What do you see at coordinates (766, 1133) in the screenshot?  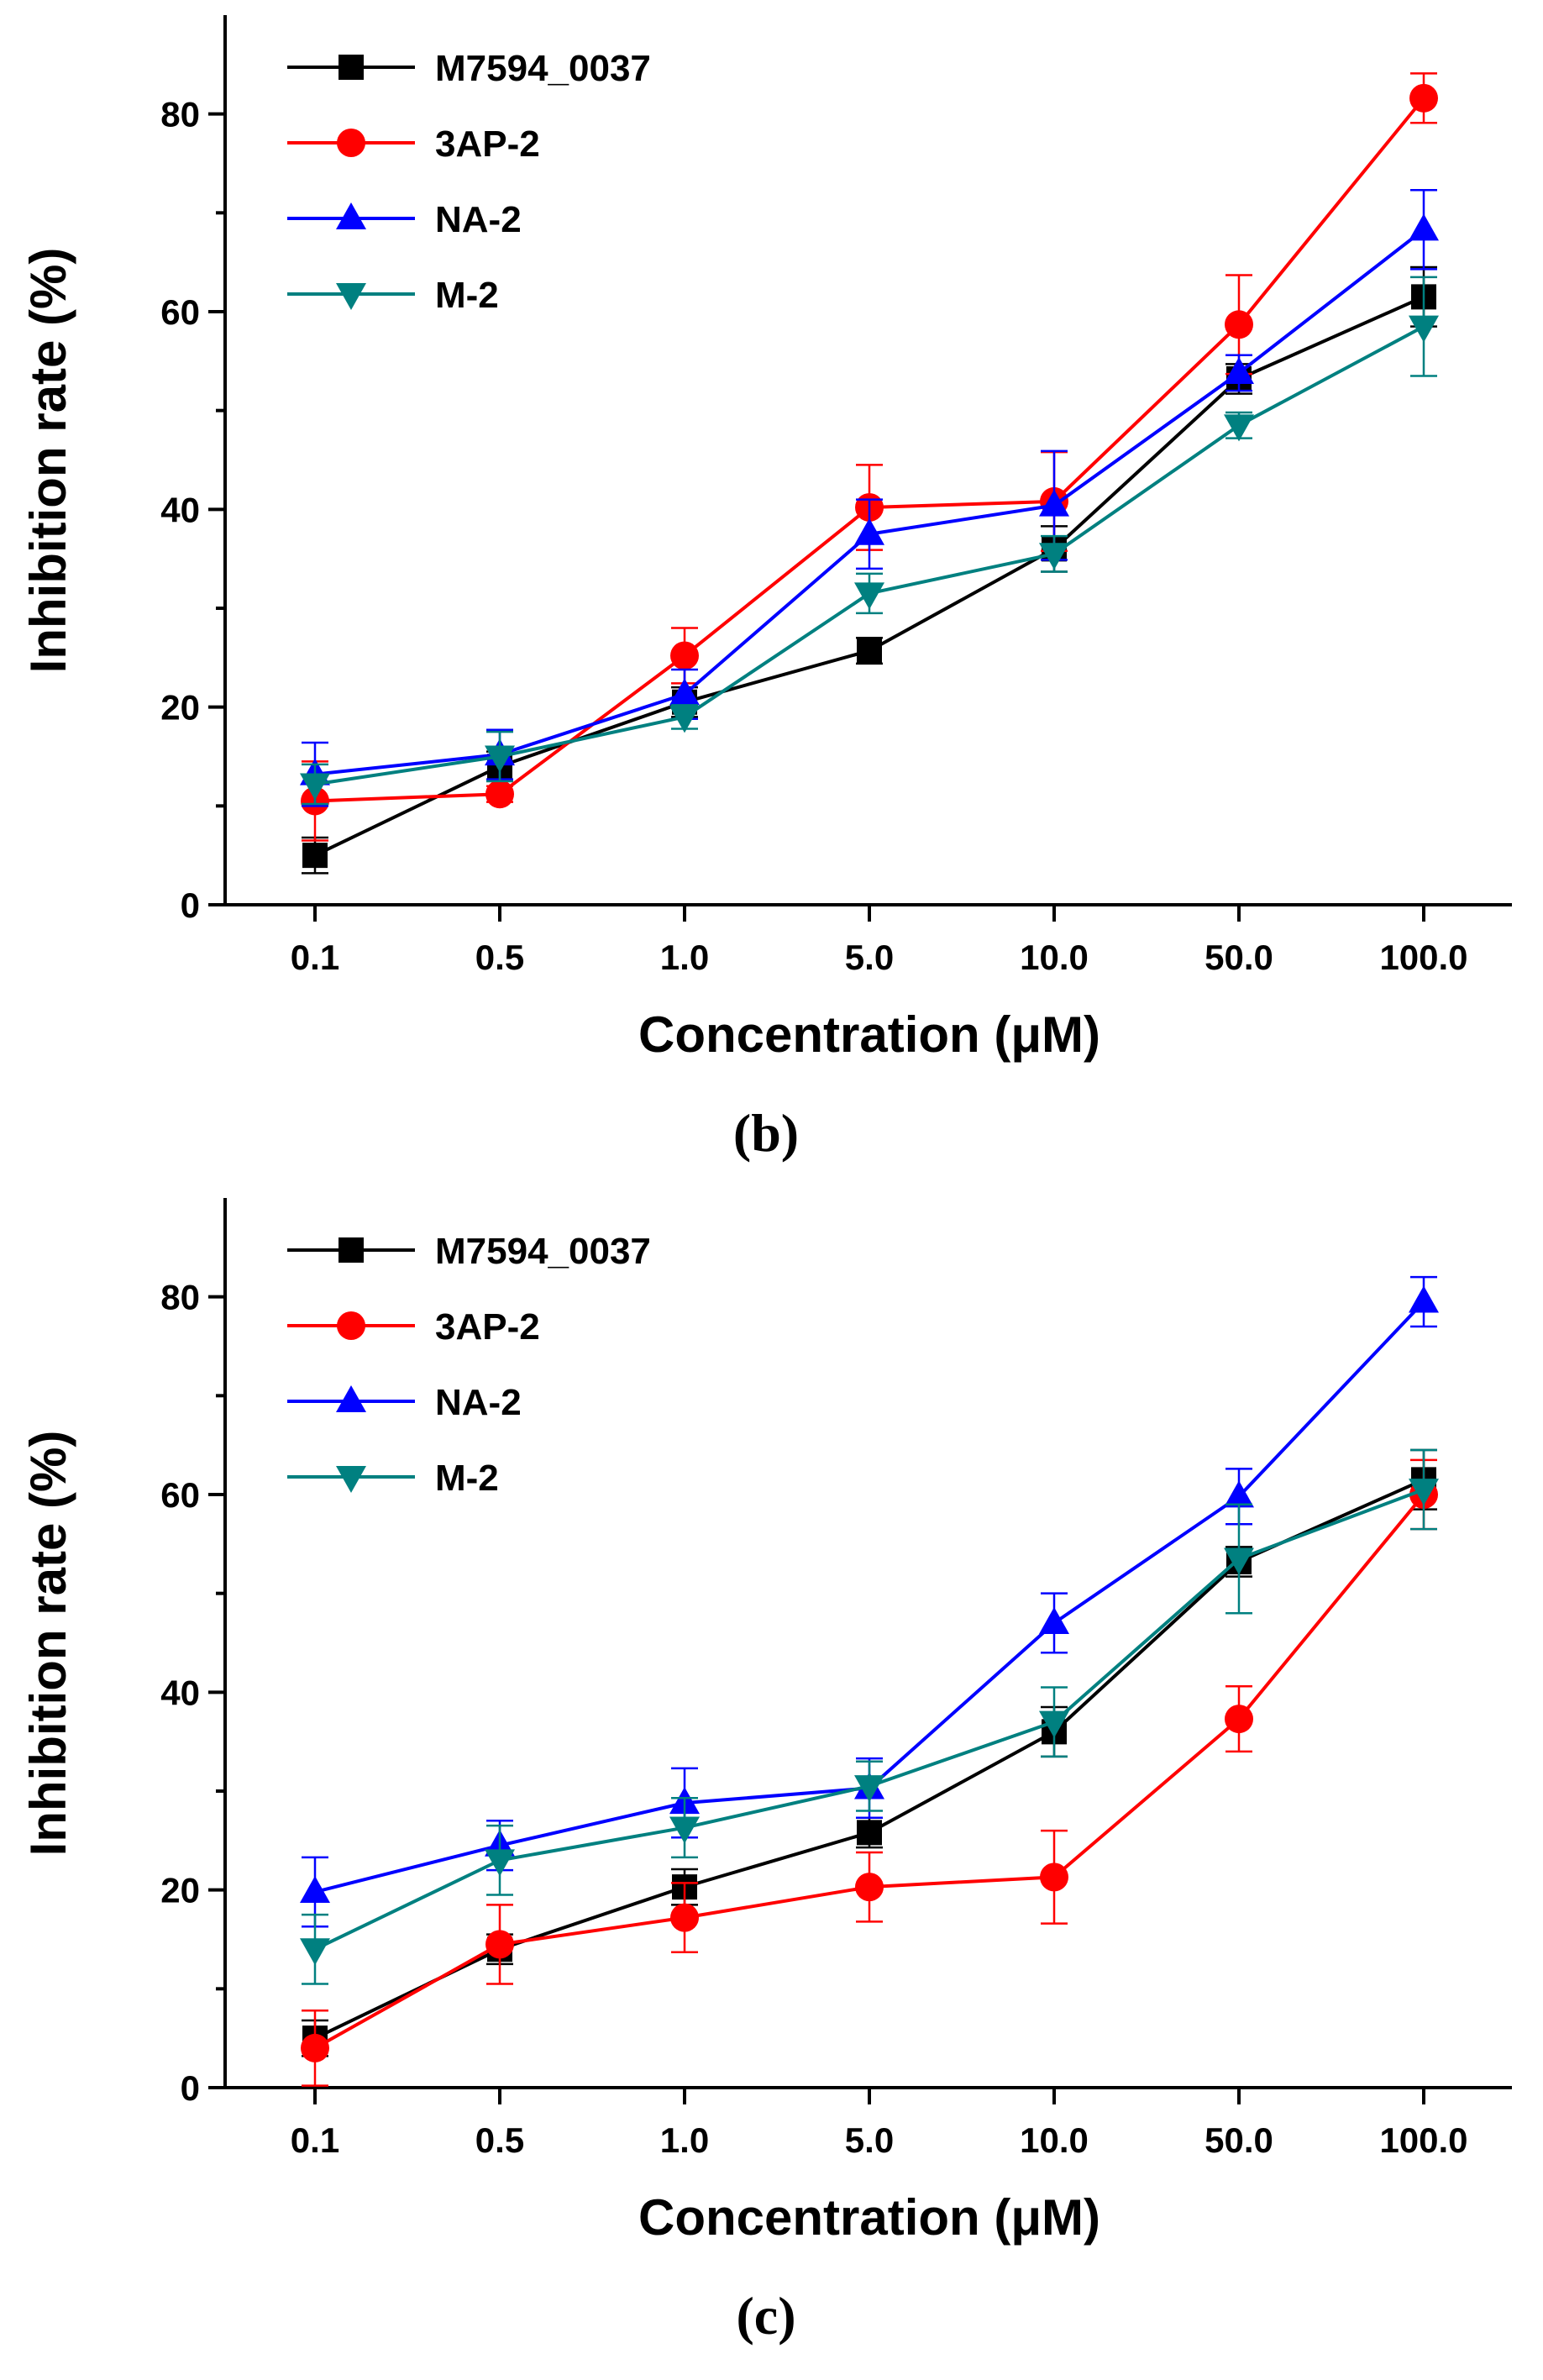 I see `panel-label: (b)` at bounding box center [766, 1133].